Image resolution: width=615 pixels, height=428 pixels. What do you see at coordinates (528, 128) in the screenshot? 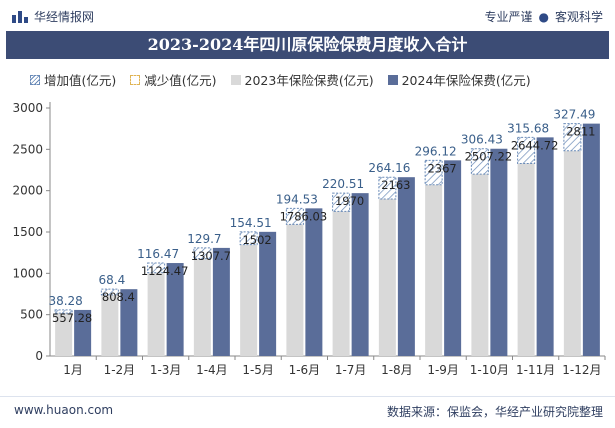
I see `increase-value-label: 315.68` at bounding box center [528, 128].